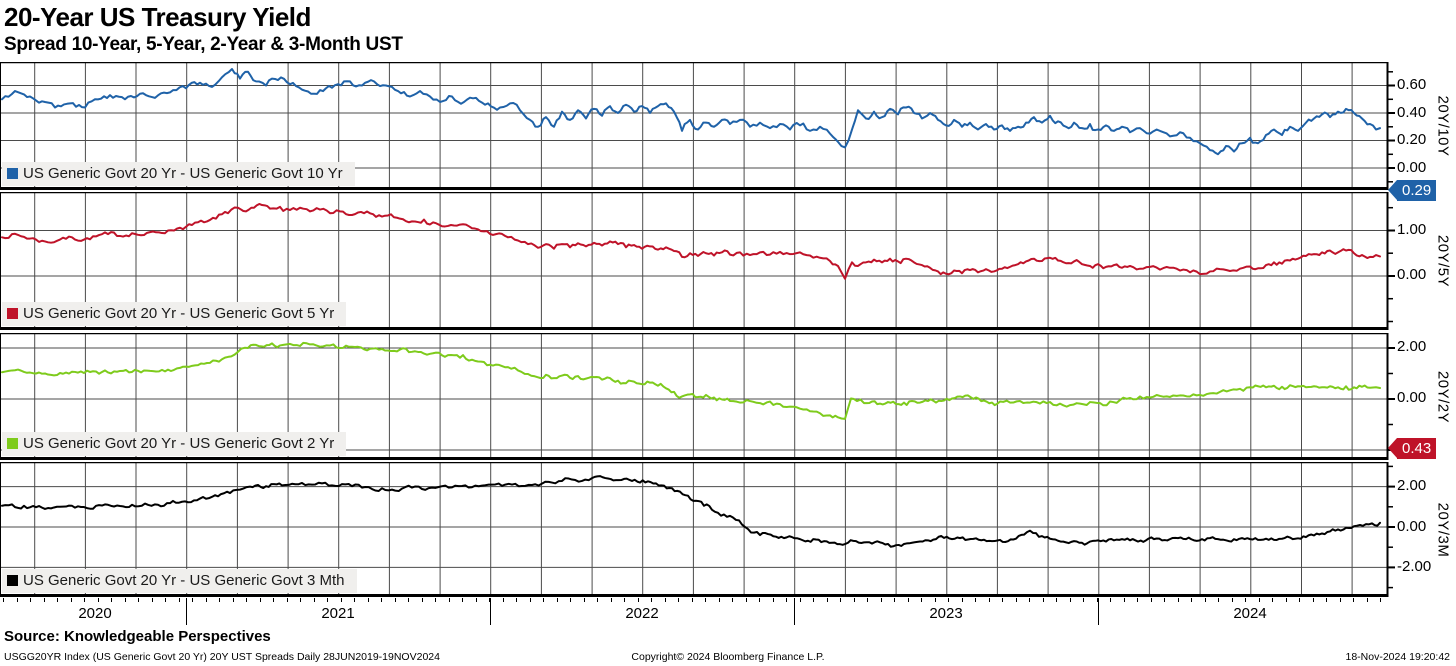 The image size is (1456, 666). What do you see at coordinates (642, 613) in the screenshot?
I see `x-axis-year-label: 2022` at bounding box center [642, 613].